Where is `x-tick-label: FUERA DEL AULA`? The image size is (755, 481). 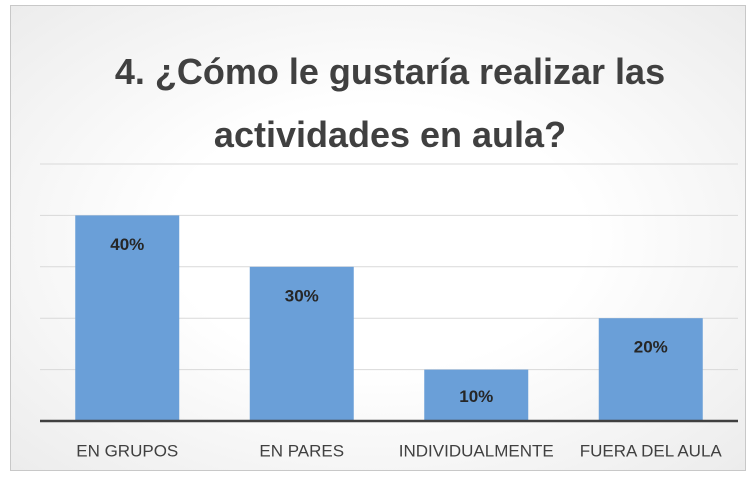
x-tick-label: FUERA DEL AULA is located at coordinates (651, 450).